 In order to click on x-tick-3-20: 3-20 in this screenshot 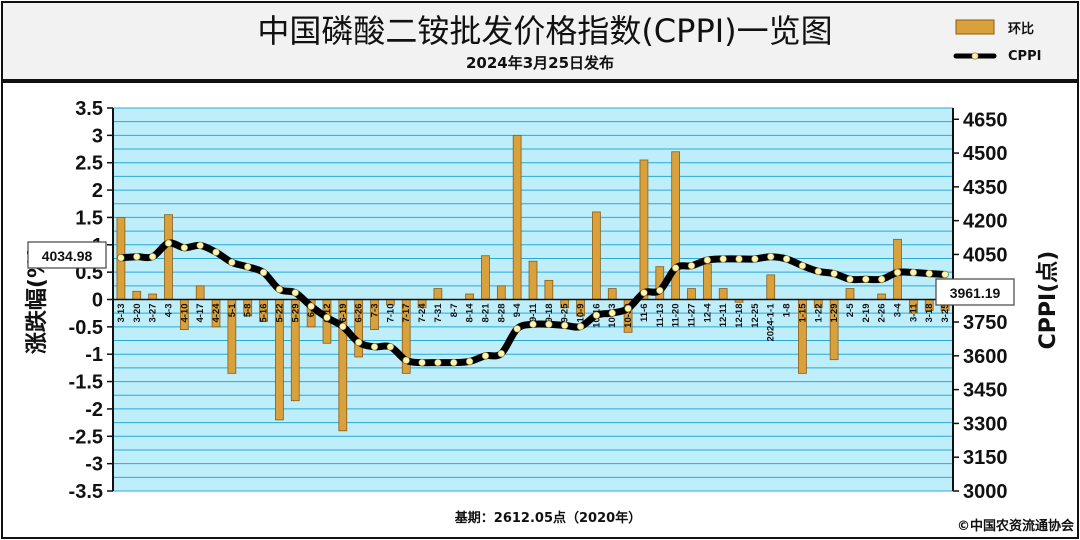, I will do `click(137, 313)`.